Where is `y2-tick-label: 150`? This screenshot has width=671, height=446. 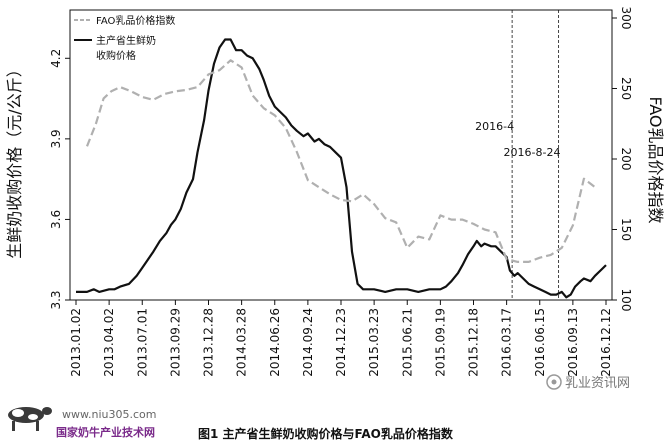
y2-tick-label: 150 is located at coordinates (626, 229).